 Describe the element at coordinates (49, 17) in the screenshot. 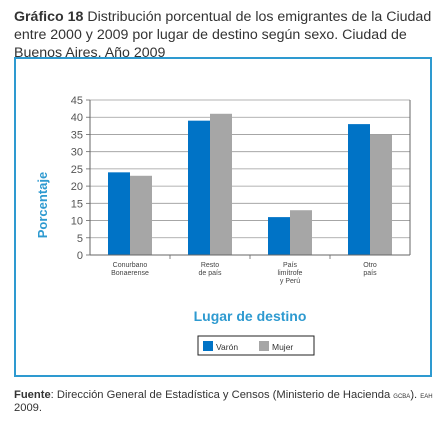

I see `caption-number: Gráfico 18` at that location.